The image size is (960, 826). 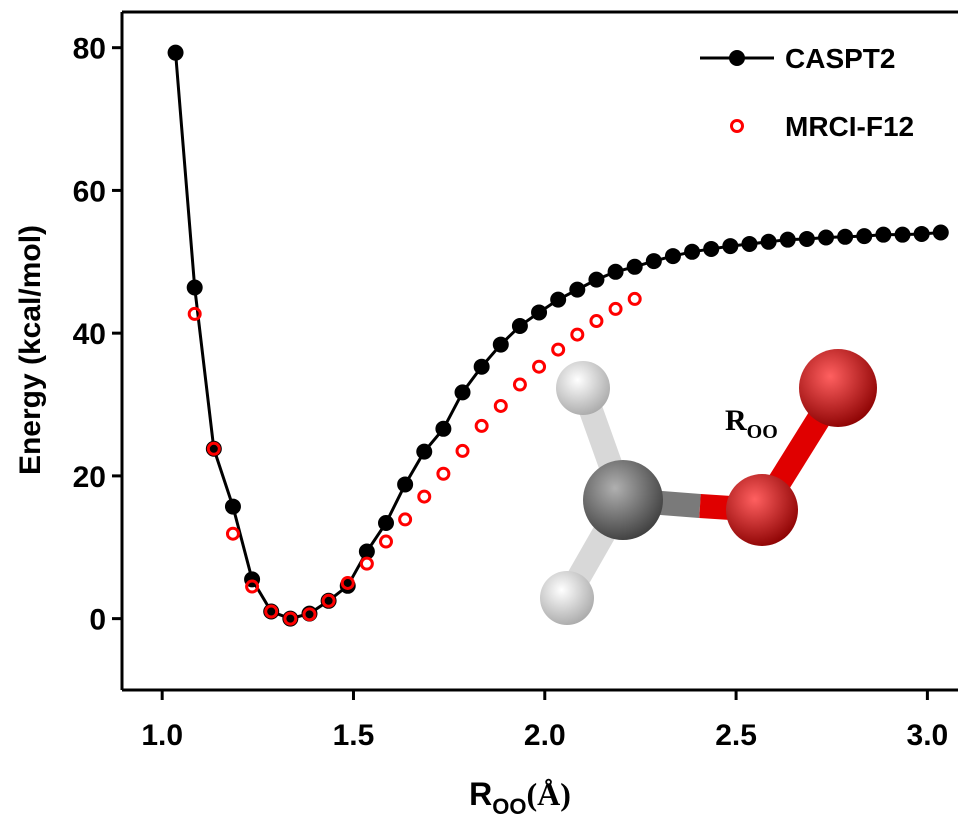 I want to click on legend-label: CASPT2, so click(x=840, y=58).